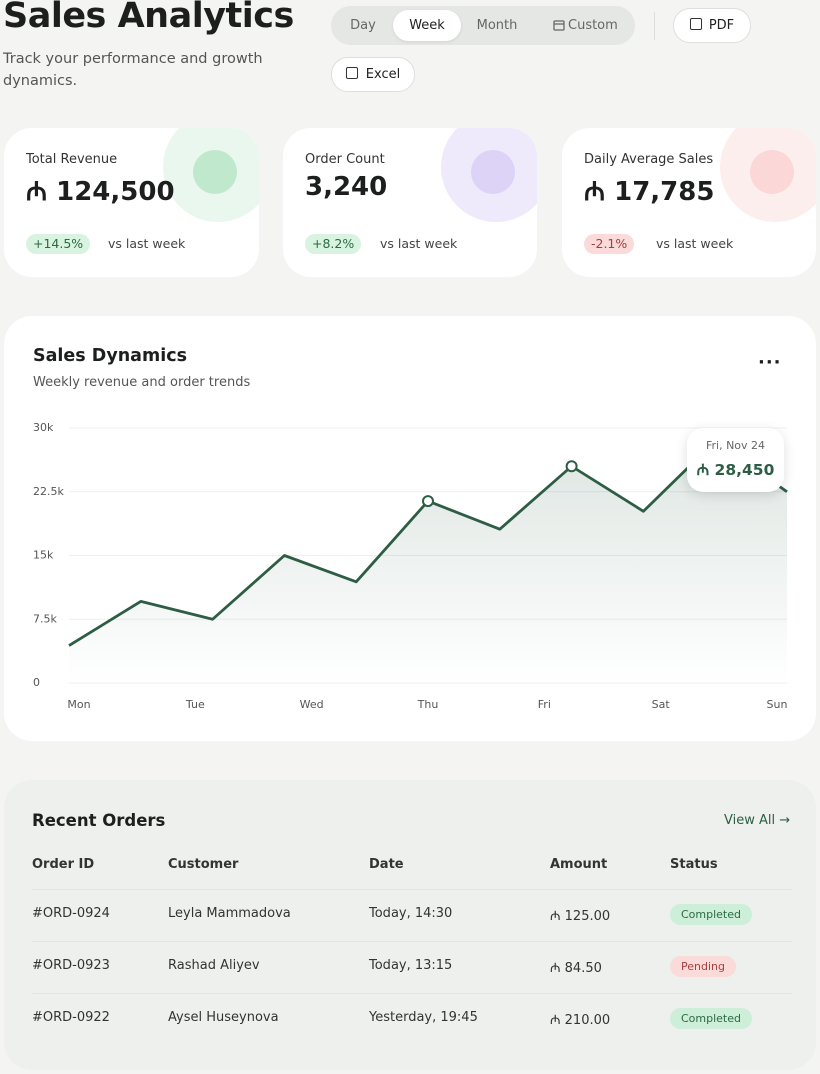 The height and width of the screenshot is (1074, 820). Describe the element at coordinates (333, 244) in the screenshot. I see `kpi-change: +8.2%` at that location.